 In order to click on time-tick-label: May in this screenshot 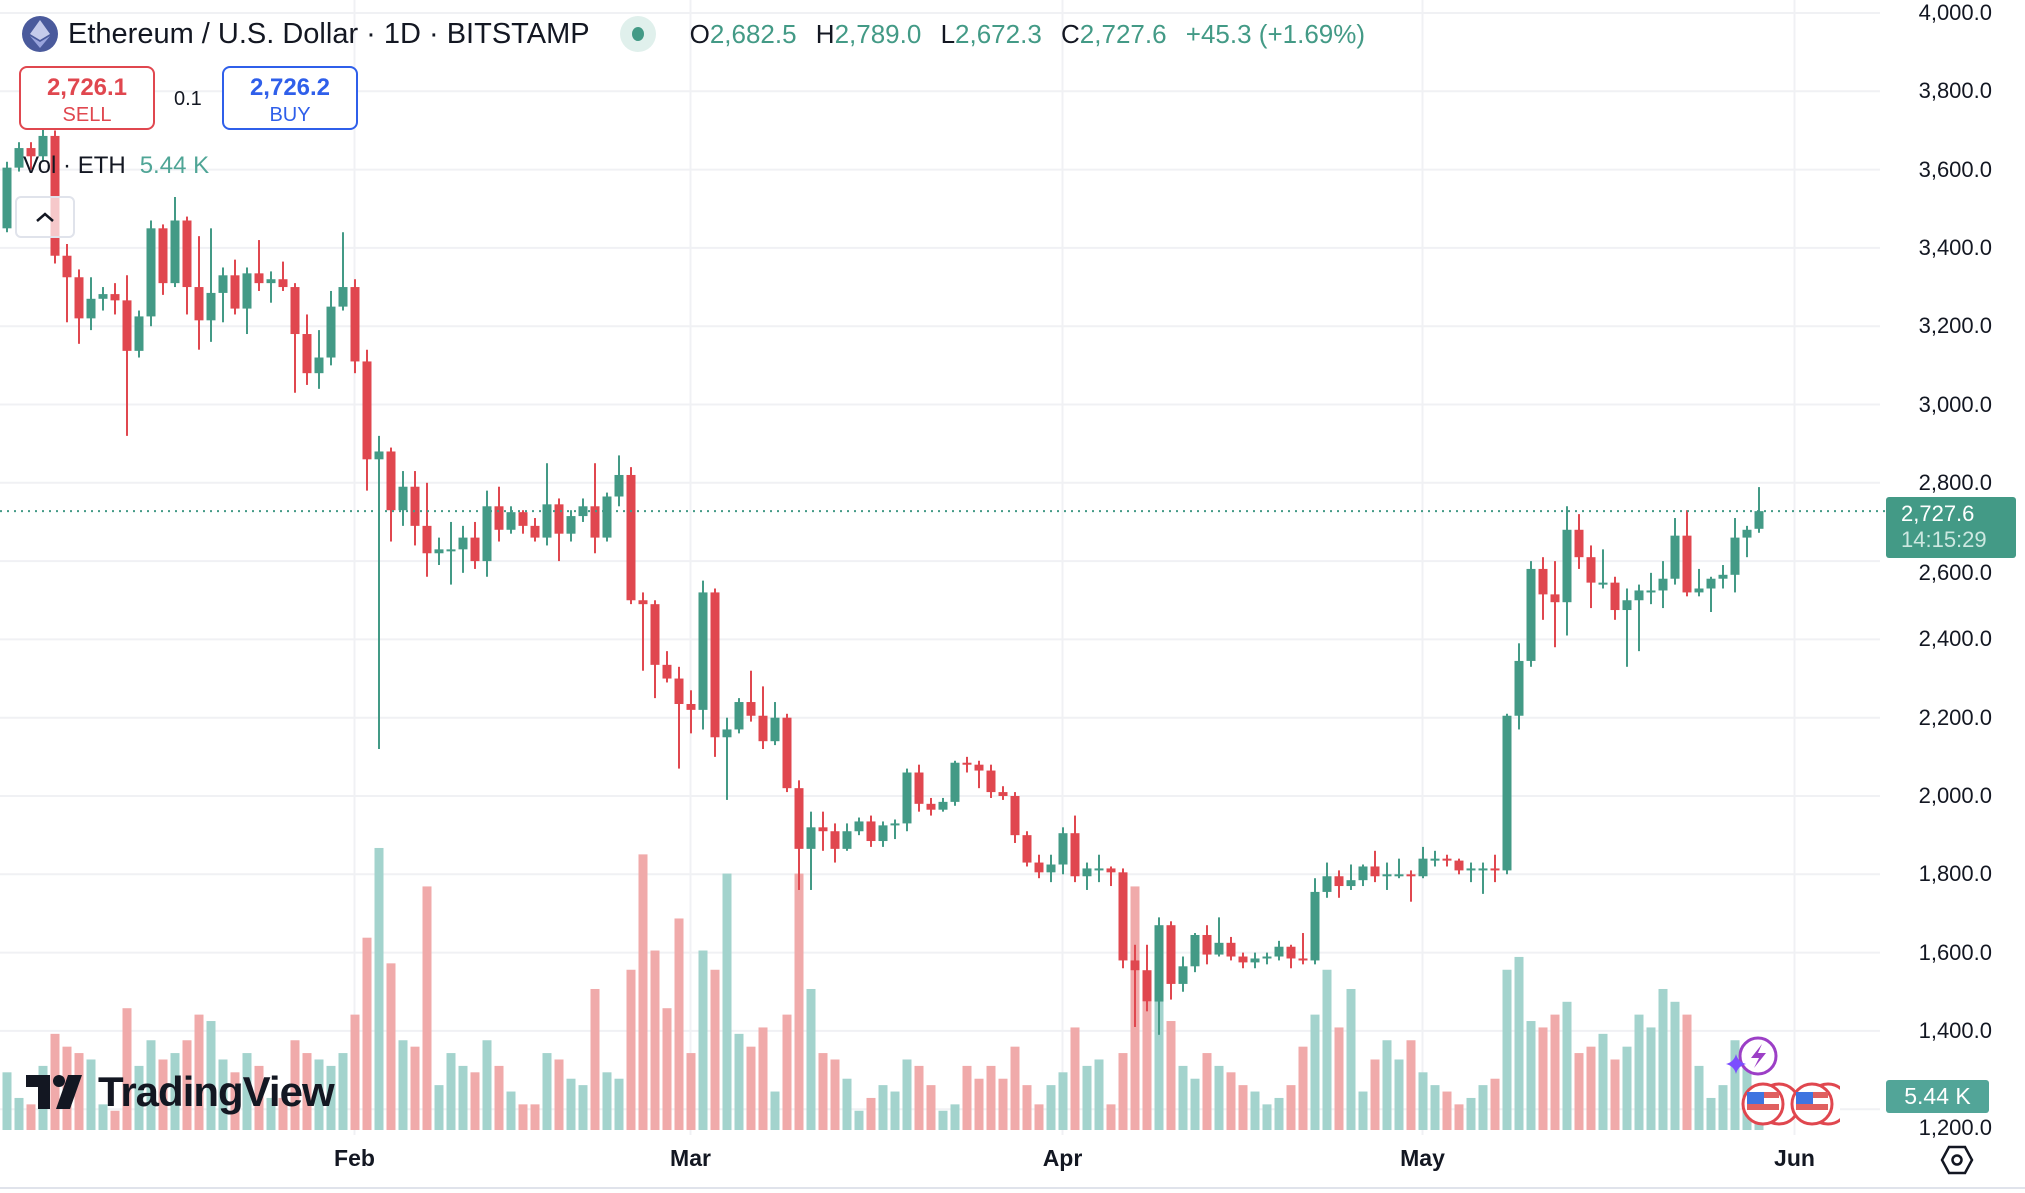, I will do `click(1422, 1158)`.